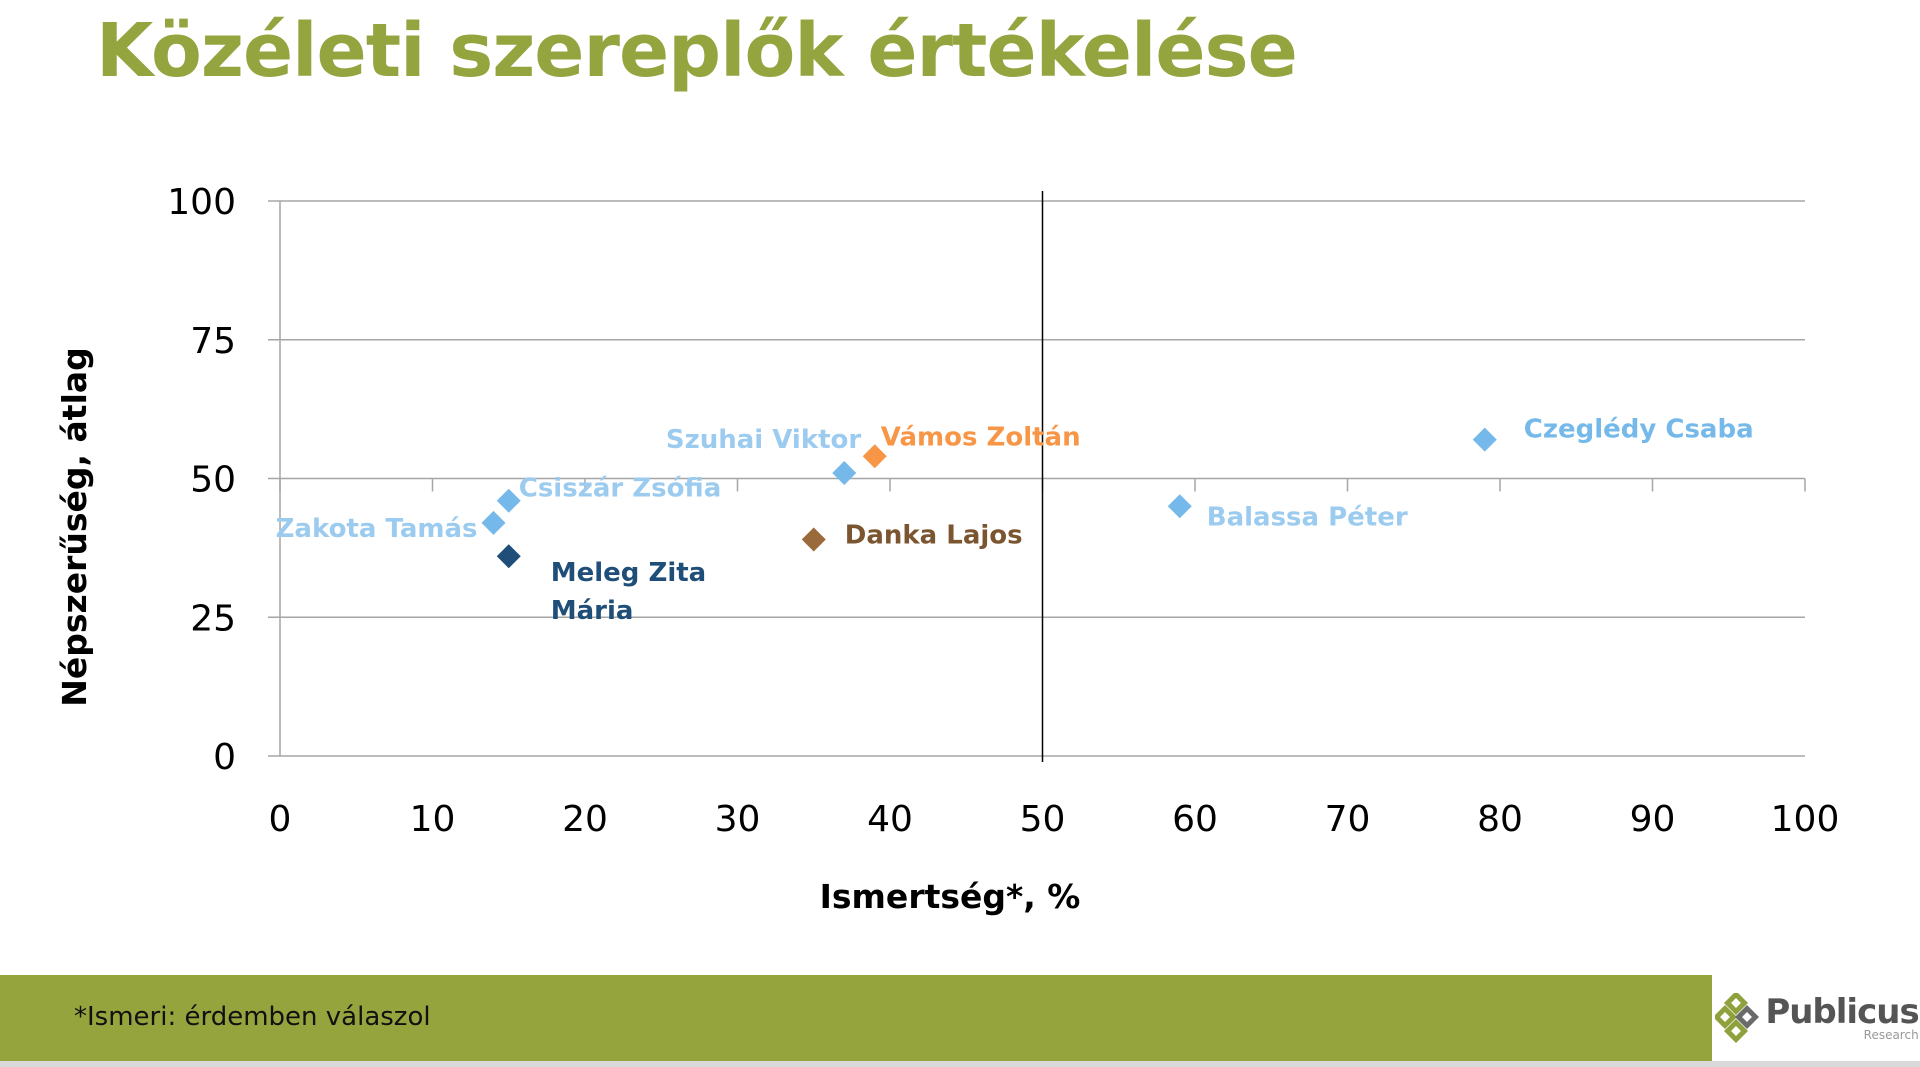 The height and width of the screenshot is (1067, 1920). Describe the element at coordinates (252, 1017) in the screenshot. I see `footnote: *Ismeri: érdemben válaszol` at that location.